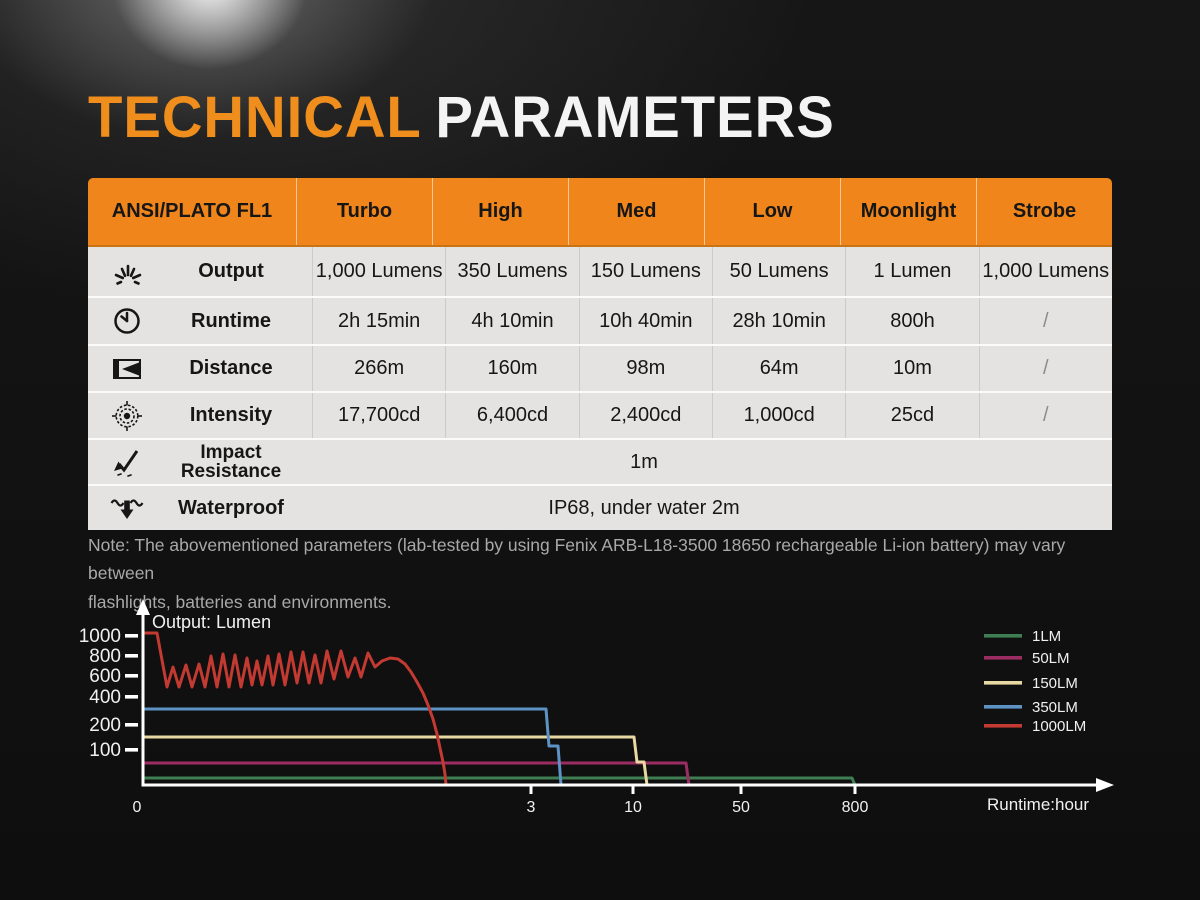  I want to click on intensity-moonlight: 25cd, so click(913, 415).